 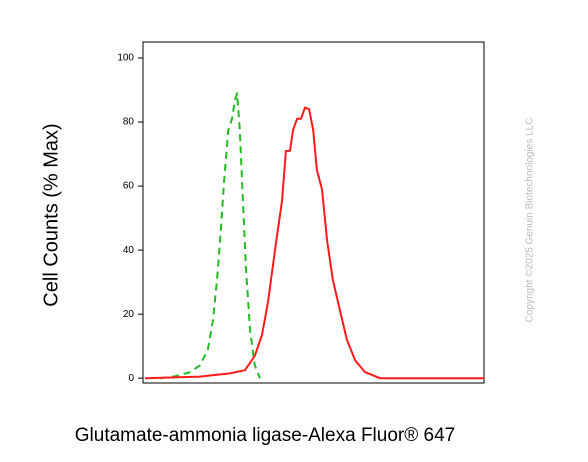 What do you see at coordinates (210, 236) in the screenshot?
I see `histogram-line` at bounding box center [210, 236].